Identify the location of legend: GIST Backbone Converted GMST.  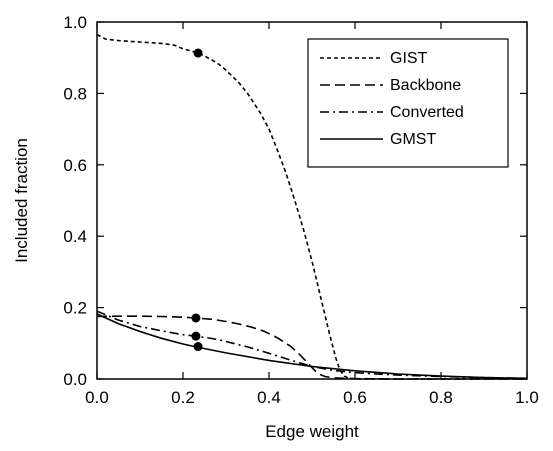
(408, 103).